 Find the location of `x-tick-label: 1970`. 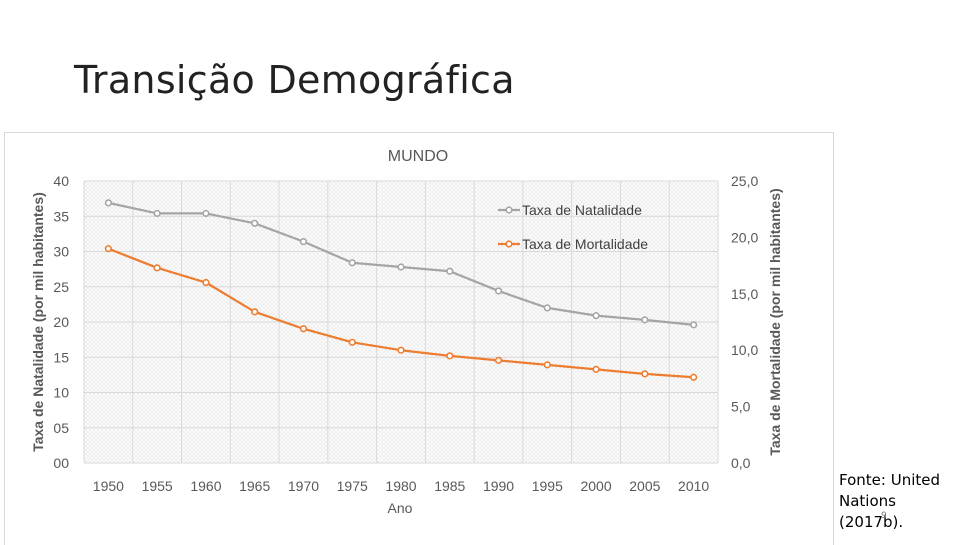

x-tick-label: 1970 is located at coordinates (303, 486).